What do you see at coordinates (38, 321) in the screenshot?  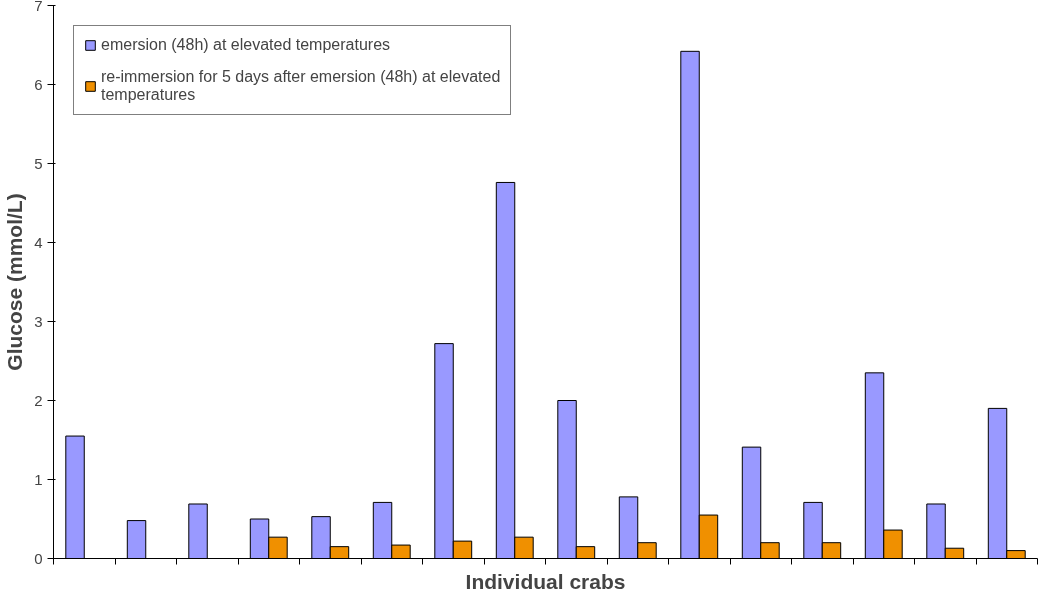 I see `y-tick-label: 3` at bounding box center [38, 321].